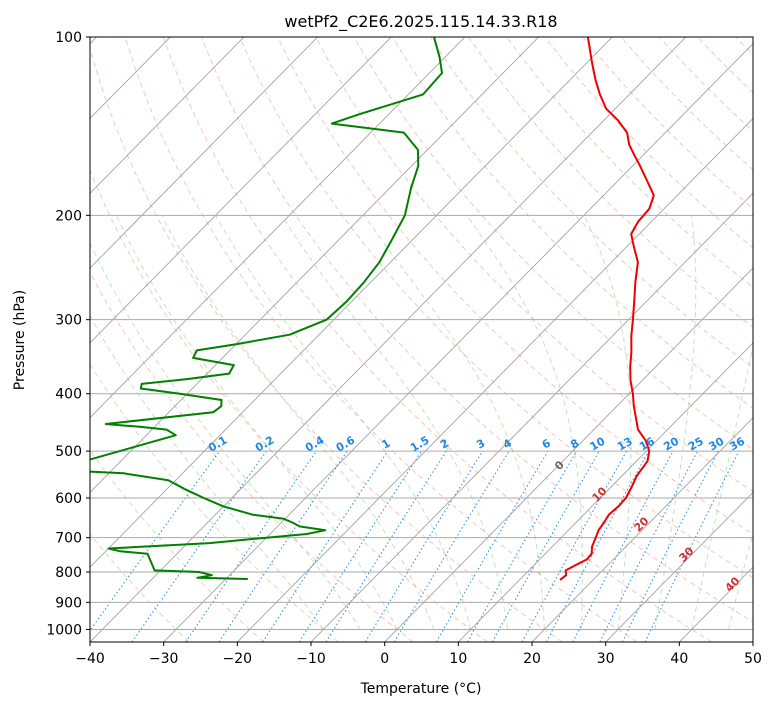 The width and height of the screenshot is (775, 708). I want to click on y-tick-label: 600, so click(68, 499).